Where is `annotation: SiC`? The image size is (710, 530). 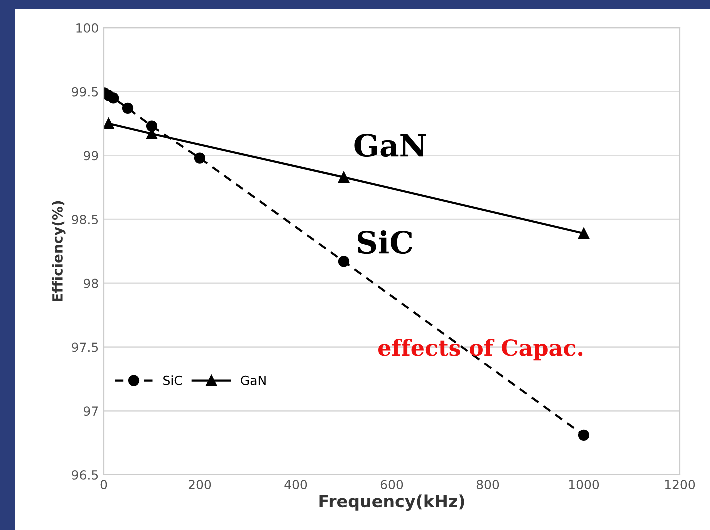
annotation: SiC is located at coordinates (385, 242).